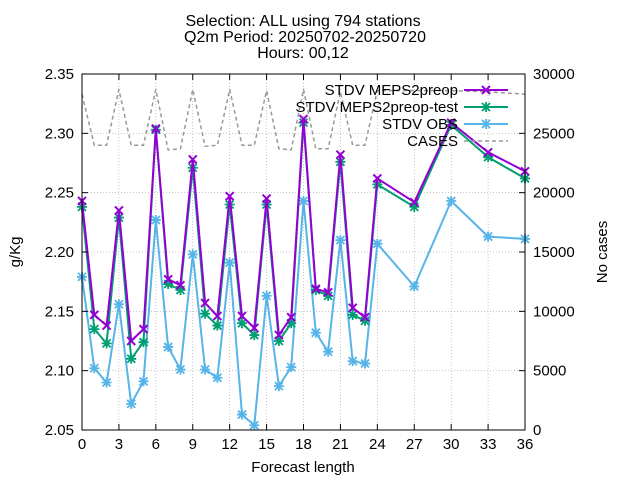 This screenshot has width=640, height=480. Describe the element at coordinates (554, 74) in the screenshot. I see `y2-tick-label-6: 30000` at that location.